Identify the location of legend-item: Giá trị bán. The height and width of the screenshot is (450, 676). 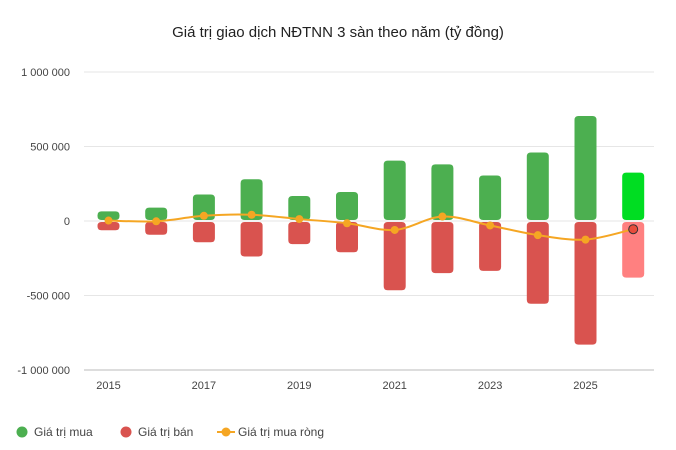
(157, 432).